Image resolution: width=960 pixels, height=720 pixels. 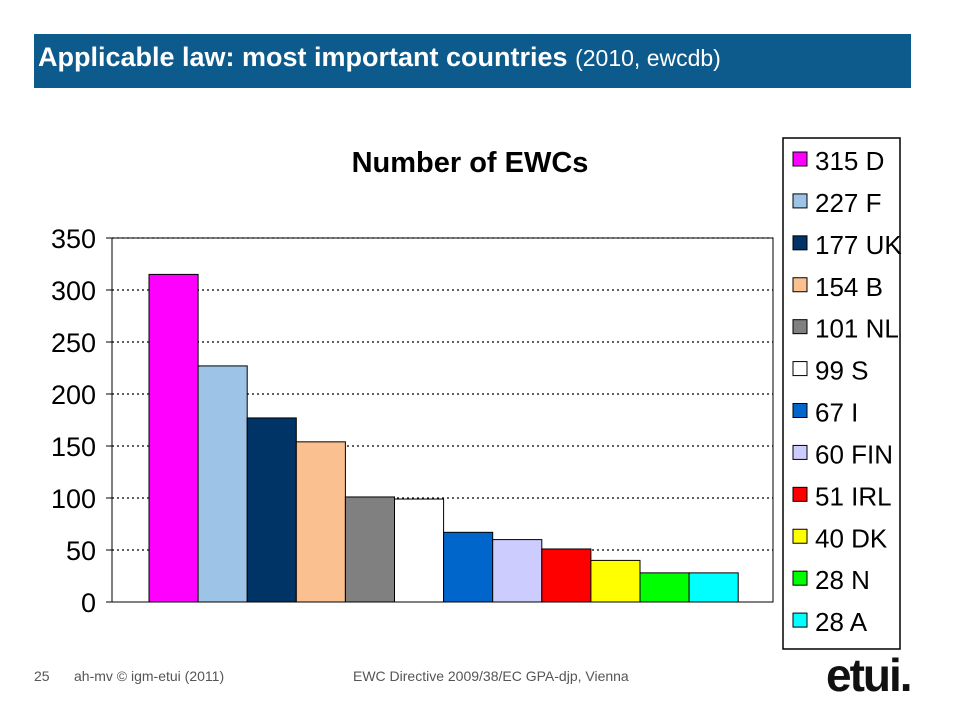 I want to click on y-tick-label: 0, so click(x=88, y=603).